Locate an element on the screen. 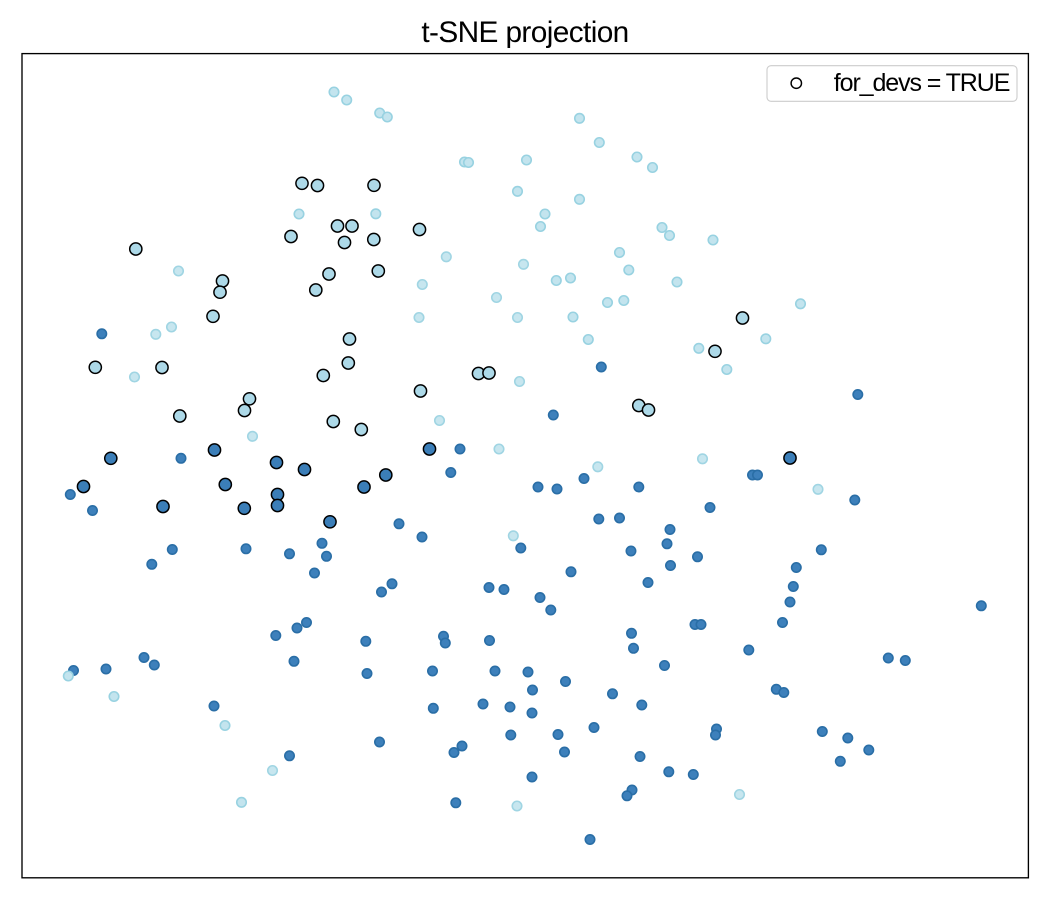  svg-text: for_devs = TRUE is located at coordinates (922, 83).